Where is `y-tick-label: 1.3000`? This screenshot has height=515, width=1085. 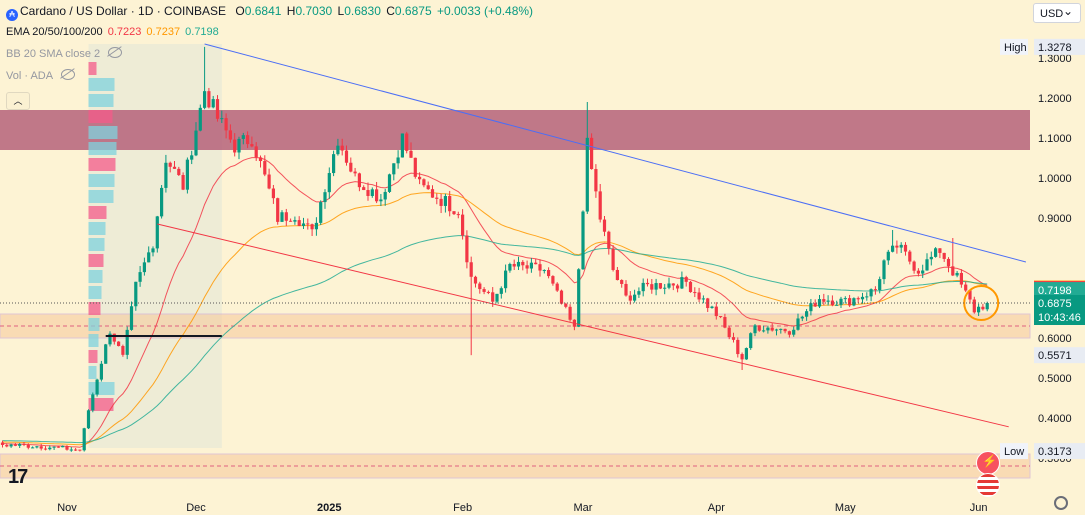
y-tick-label: 1.3000 is located at coordinates (1055, 59).